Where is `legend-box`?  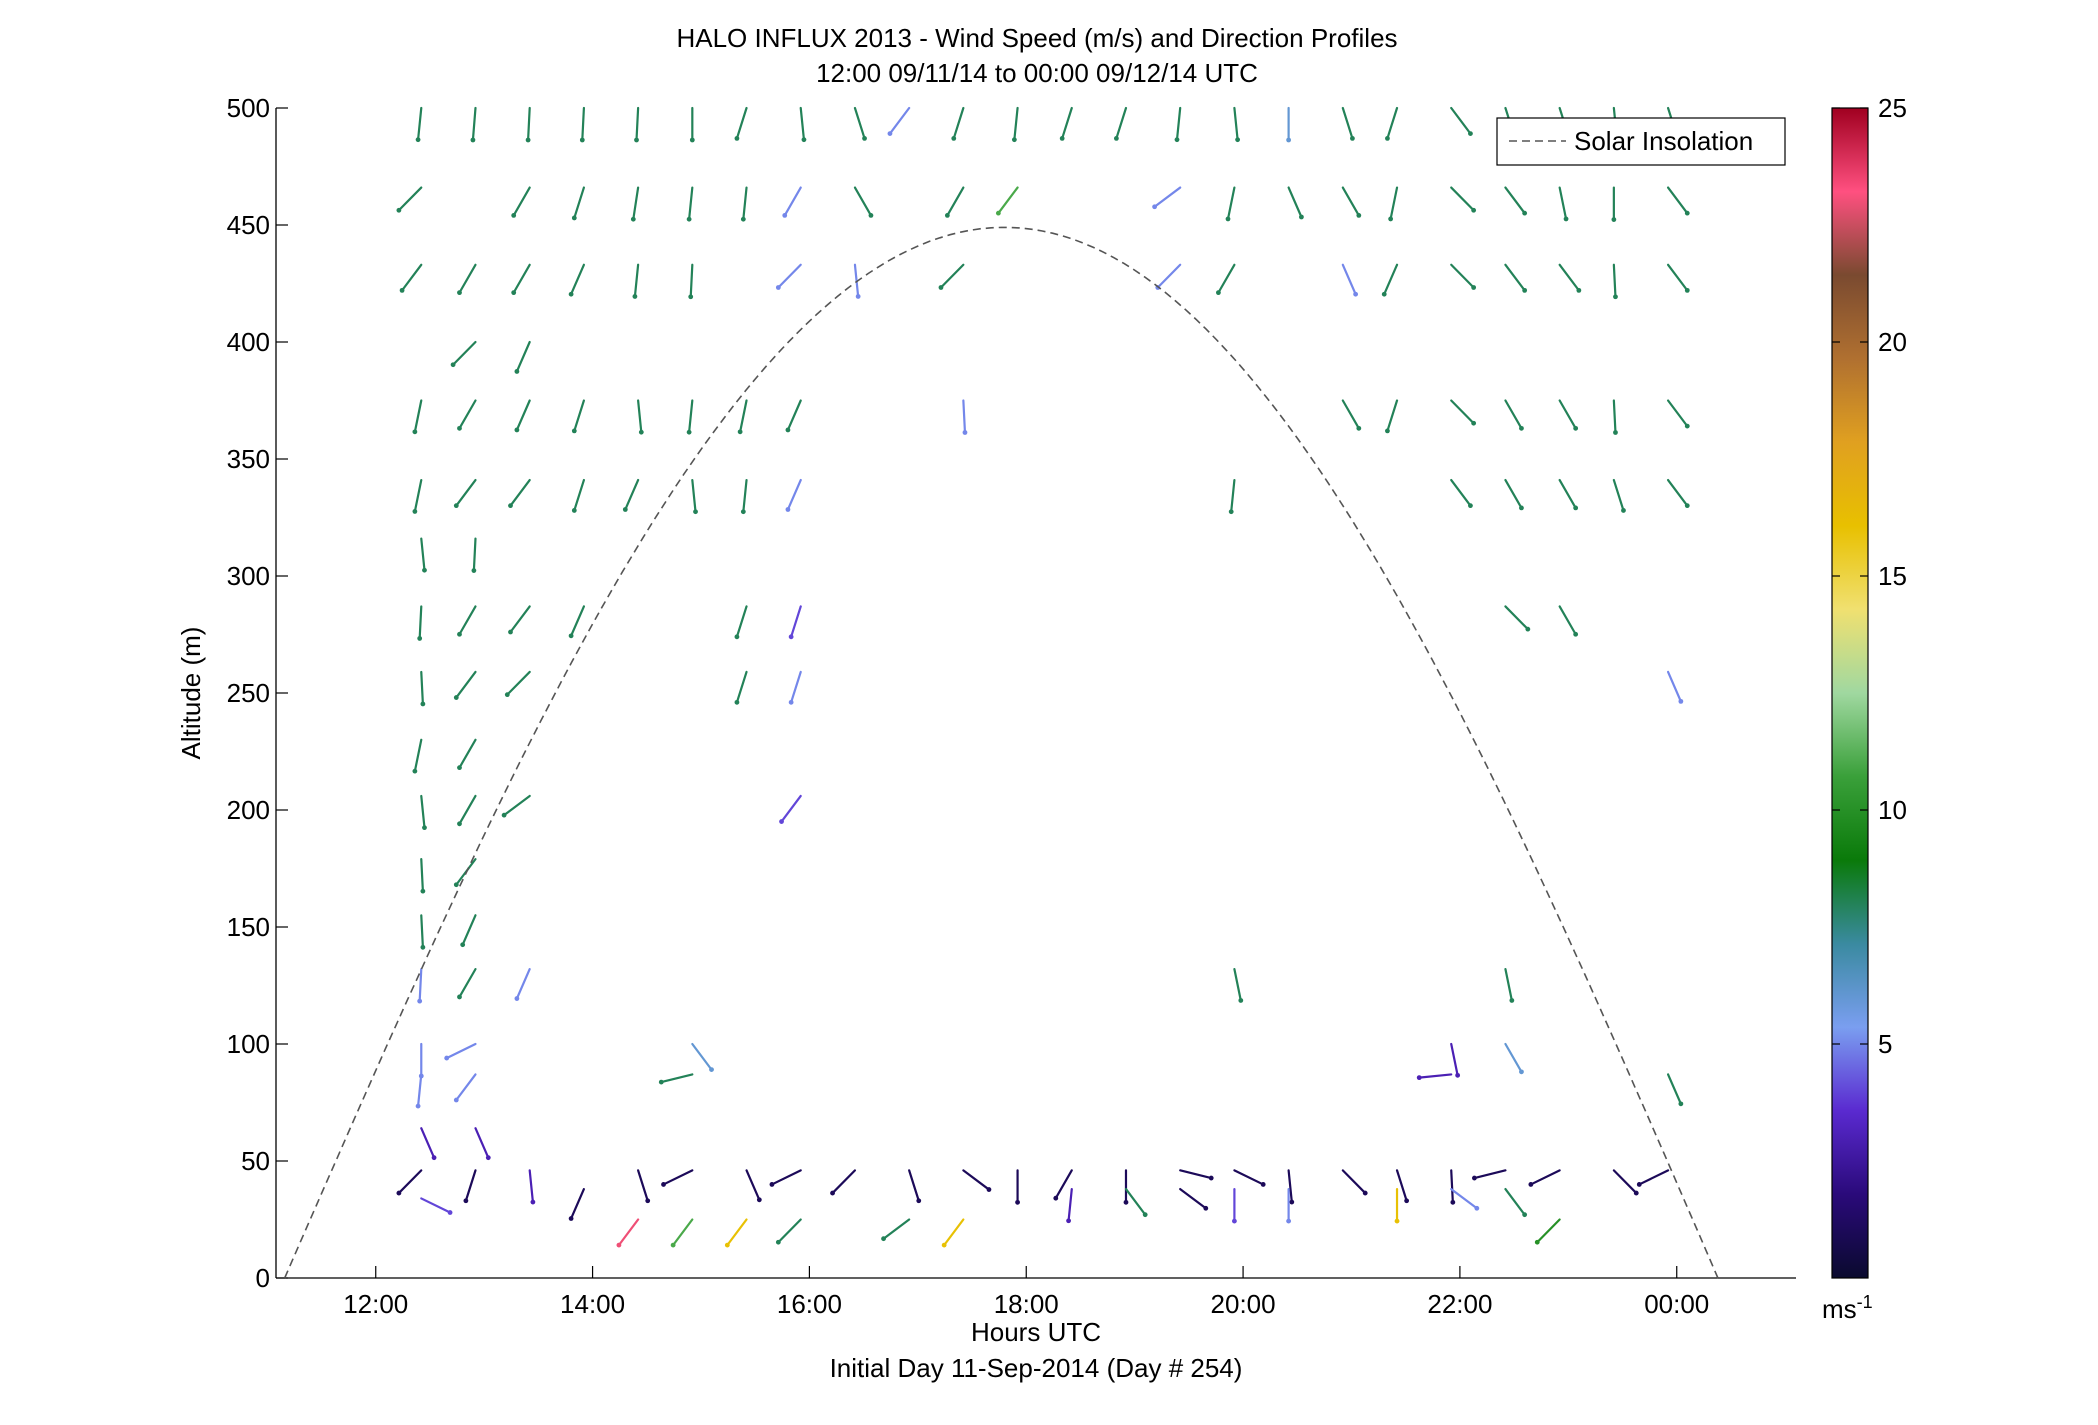 legend-box is located at coordinates (1641, 141).